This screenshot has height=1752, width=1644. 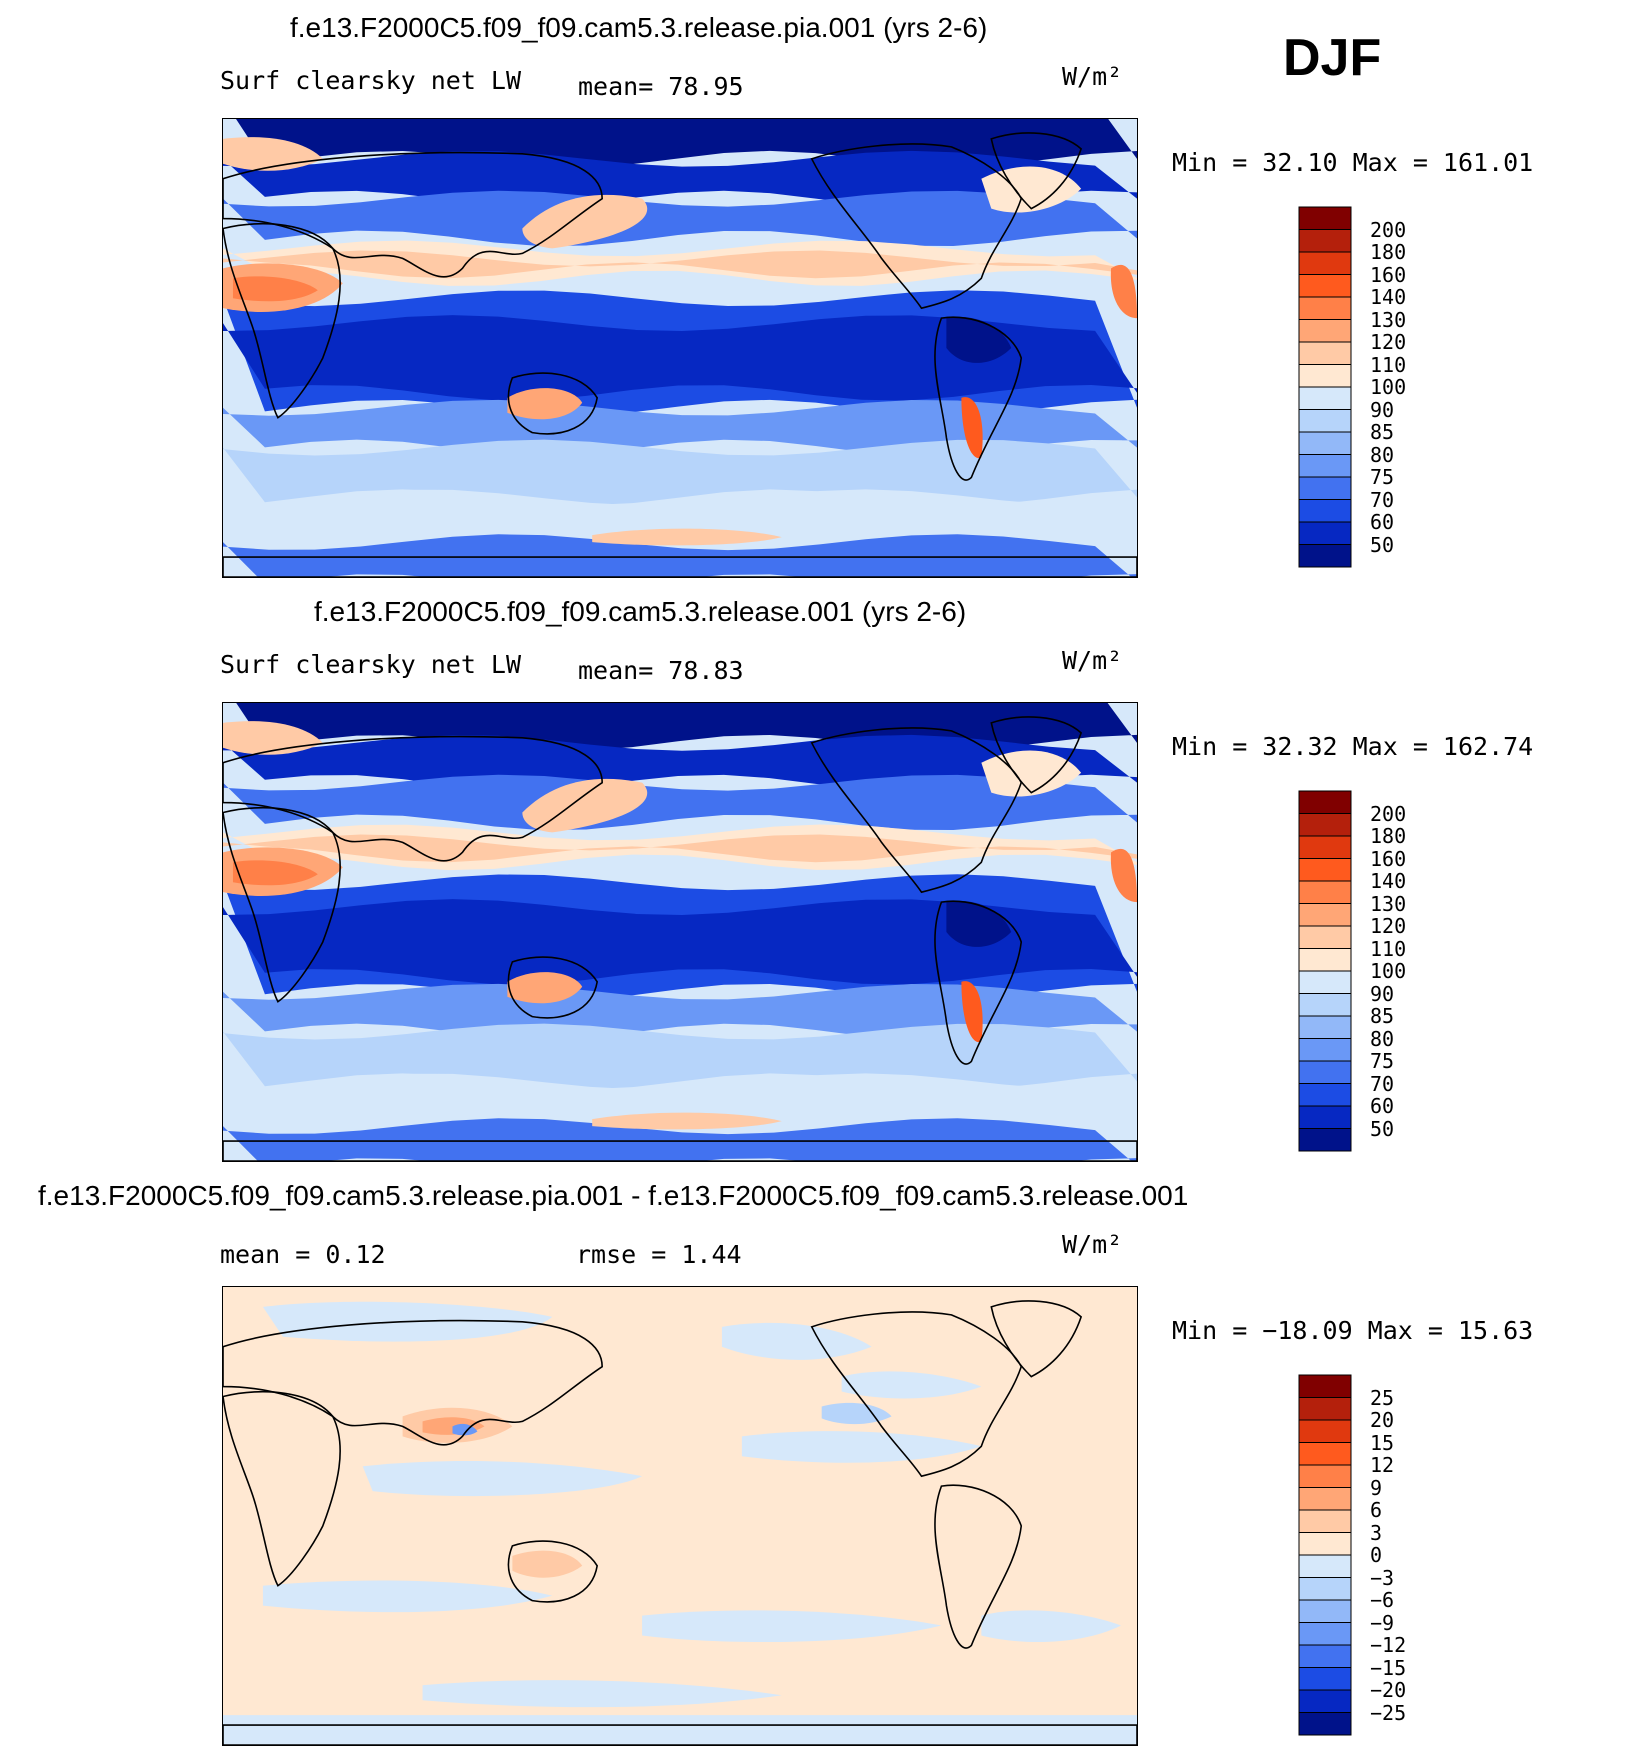 I want to click on panel1-colorbar-tick: 60, so click(x=1382, y=522).